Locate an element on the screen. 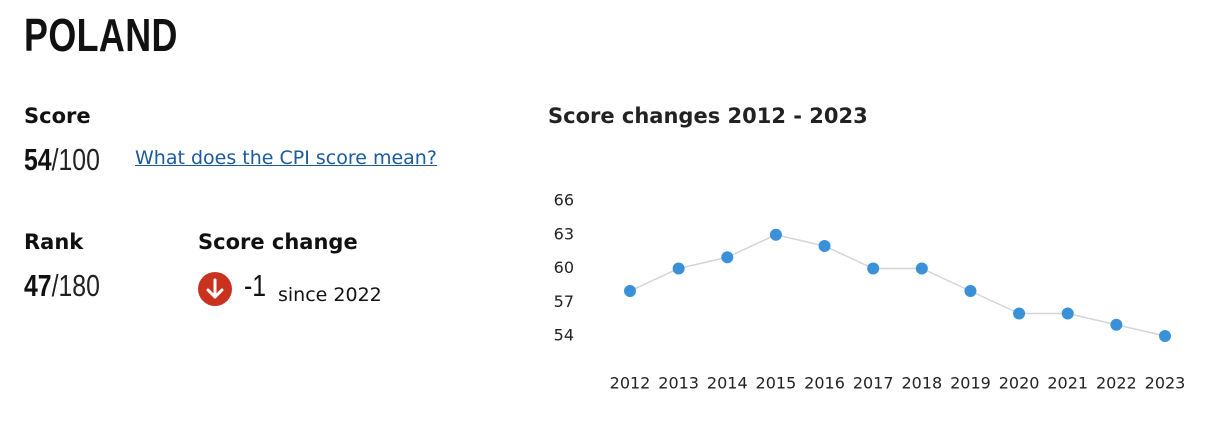 This screenshot has width=1218, height=423. score-change-since: since 2022 is located at coordinates (330, 295).